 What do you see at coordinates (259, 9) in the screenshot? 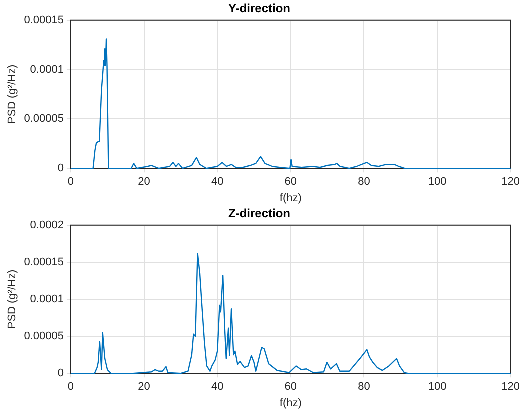
I see `chart-title: Y-direction` at bounding box center [259, 9].